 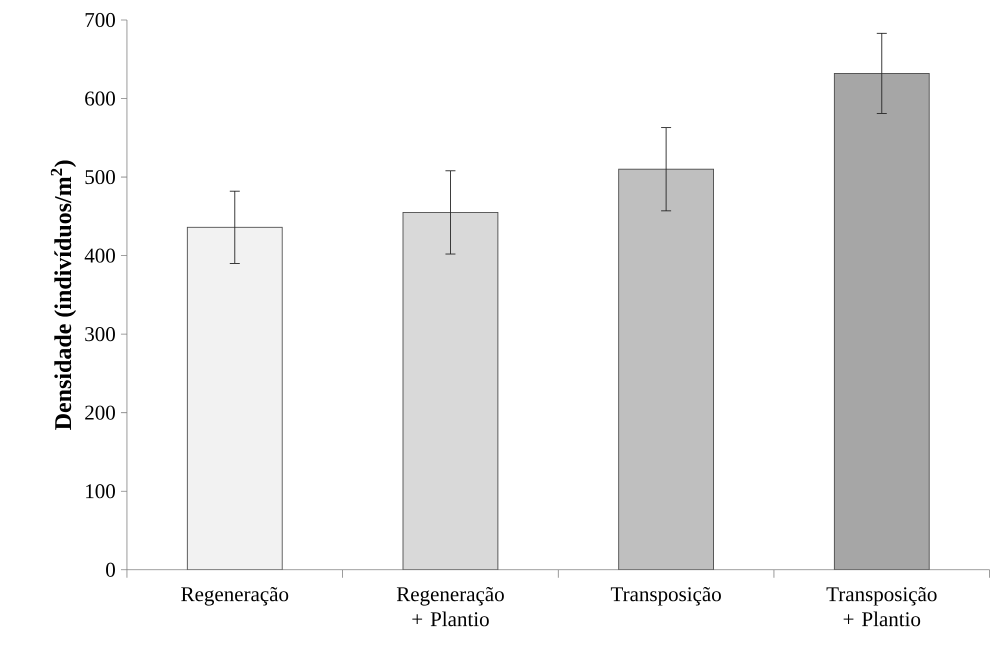 What do you see at coordinates (100, 413) in the screenshot?
I see `y-tick-label: 200` at bounding box center [100, 413].